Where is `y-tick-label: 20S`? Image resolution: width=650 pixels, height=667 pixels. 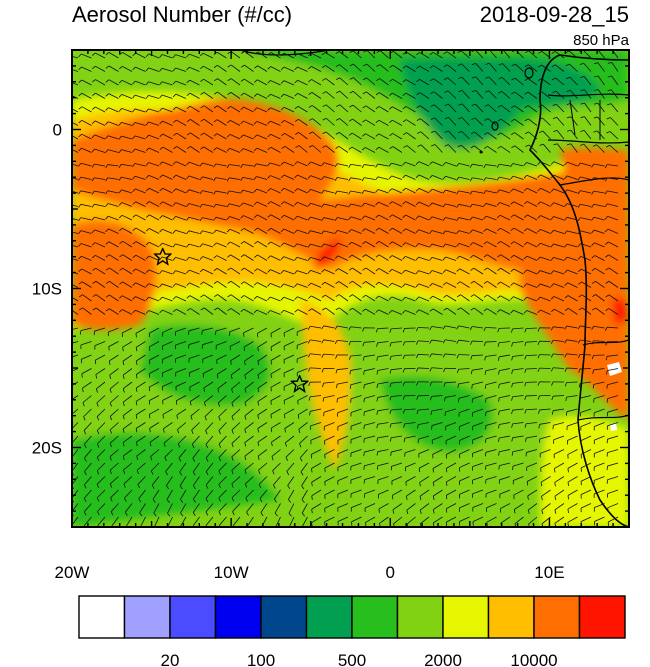
y-tick-label: 20S is located at coordinates (47, 448).